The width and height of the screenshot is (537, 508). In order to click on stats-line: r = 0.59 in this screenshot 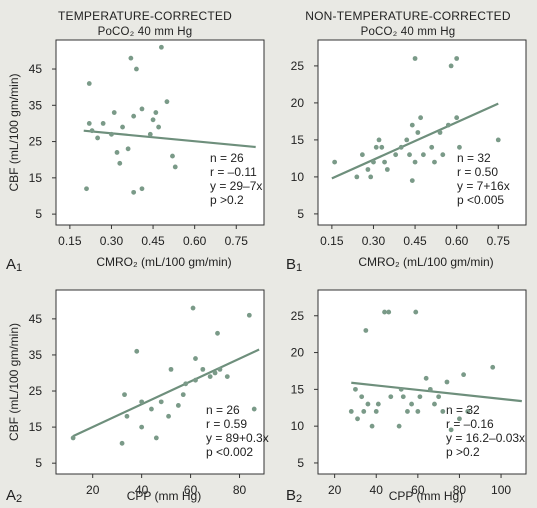, I will do `click(226, 424)`.